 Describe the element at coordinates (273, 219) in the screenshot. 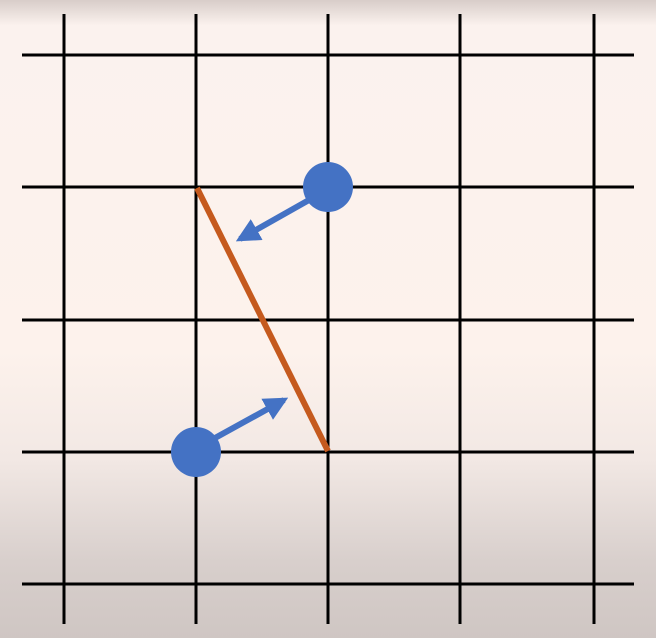

I see `upper-arrow` at that location.